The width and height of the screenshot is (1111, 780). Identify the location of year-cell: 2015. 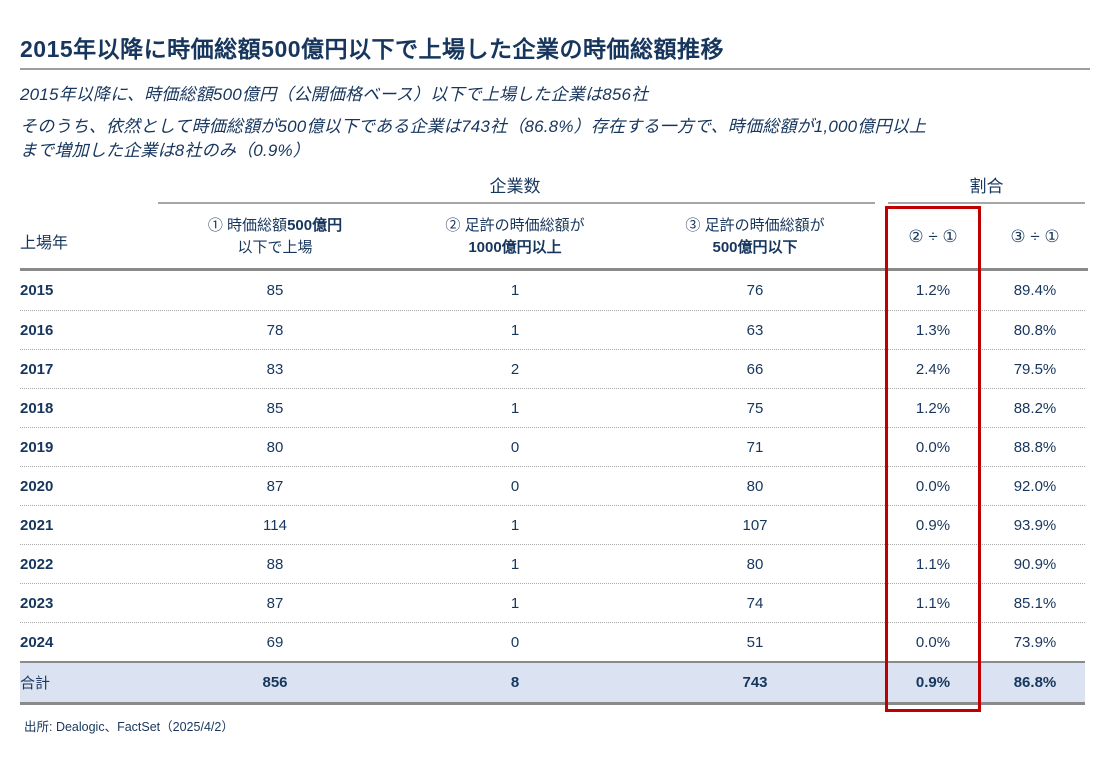
(37, 290).